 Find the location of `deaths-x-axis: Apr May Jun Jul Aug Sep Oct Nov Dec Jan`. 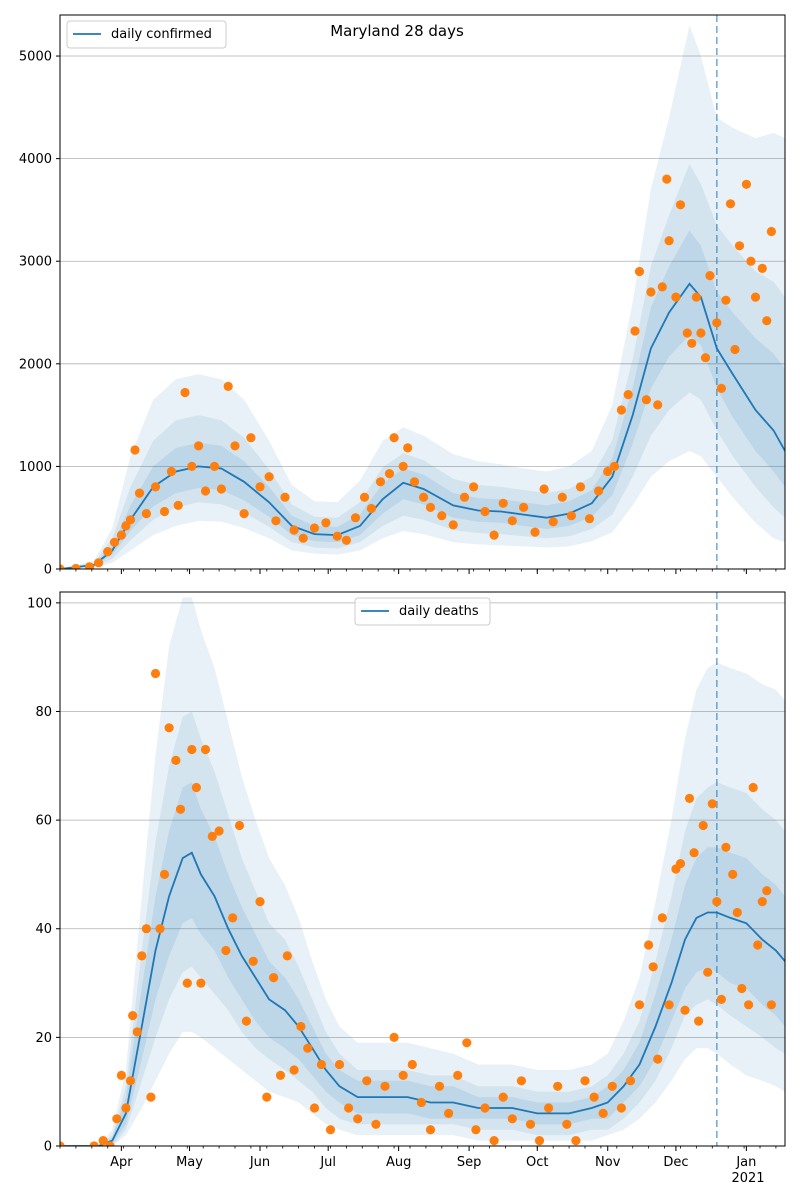

deaths-x-axis: Apr May Jun Jul Aug Sep Oct Nov Dec Jan is located at coordinates (418, 1158).